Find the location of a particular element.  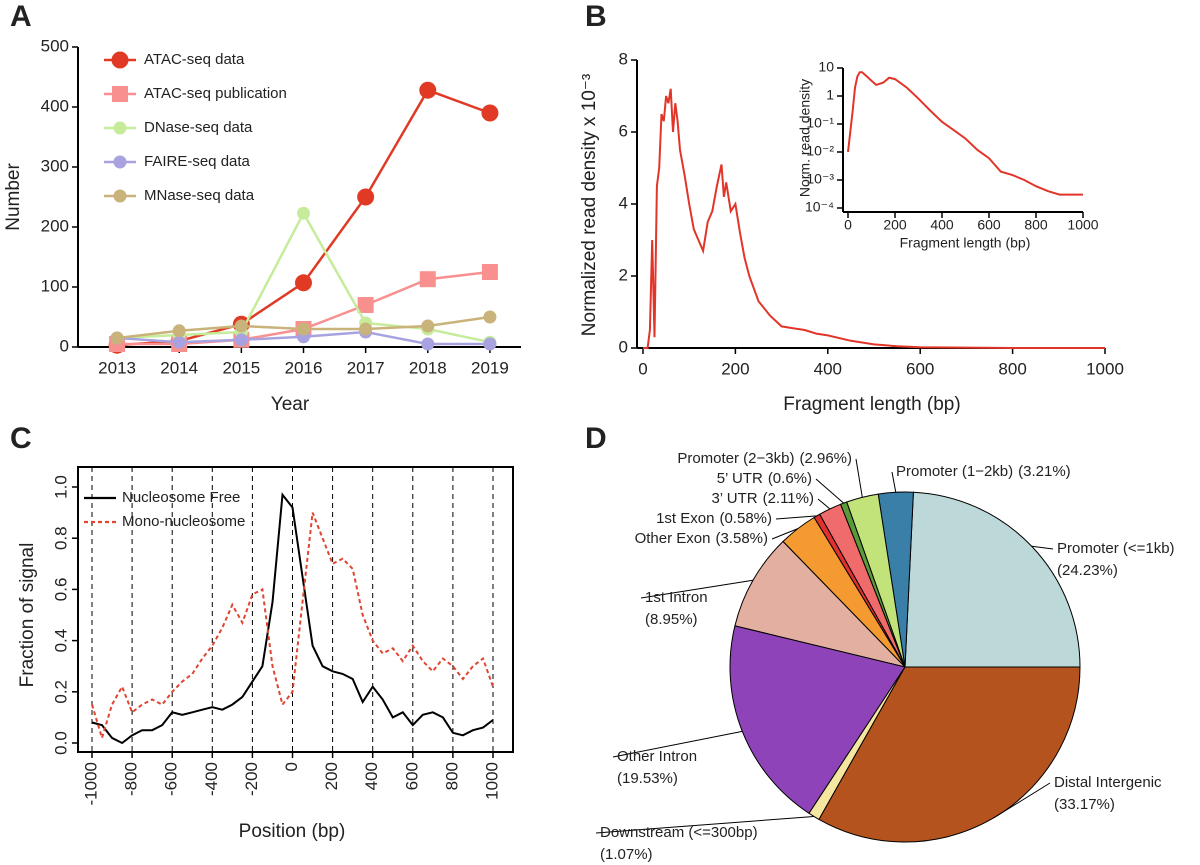

value-label: (8.95%) is located at coordinates (671, 619).